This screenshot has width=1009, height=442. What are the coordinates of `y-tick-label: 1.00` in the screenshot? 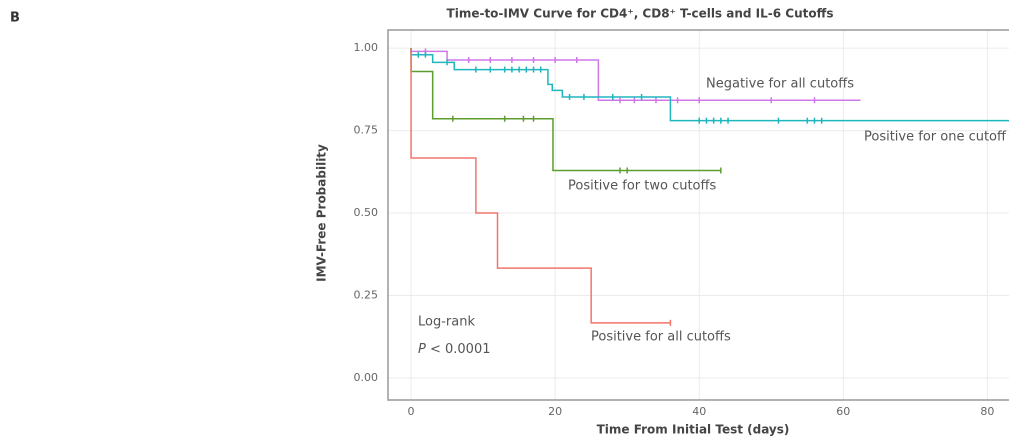 It's located at (366, 47).